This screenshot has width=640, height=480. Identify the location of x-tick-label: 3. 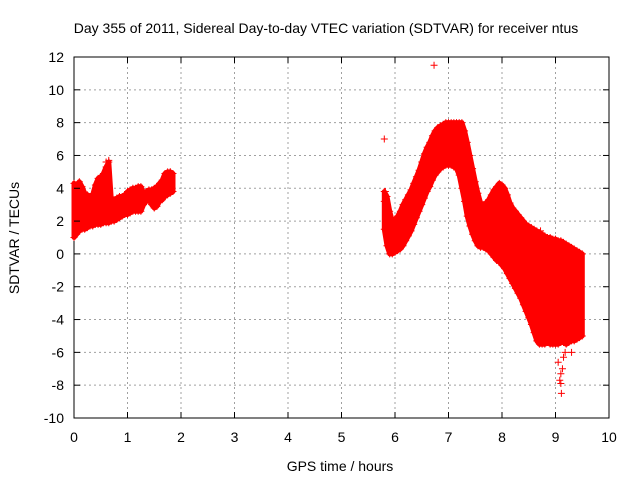
(235, 437).